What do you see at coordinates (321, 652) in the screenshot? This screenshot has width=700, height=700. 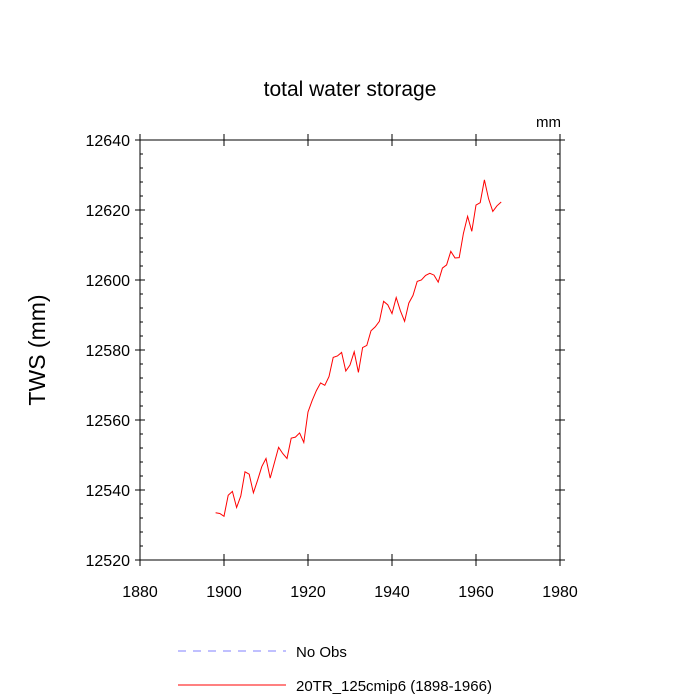 I see `legend-label-no-obs: No Obs` at bounding box center [321, 652].